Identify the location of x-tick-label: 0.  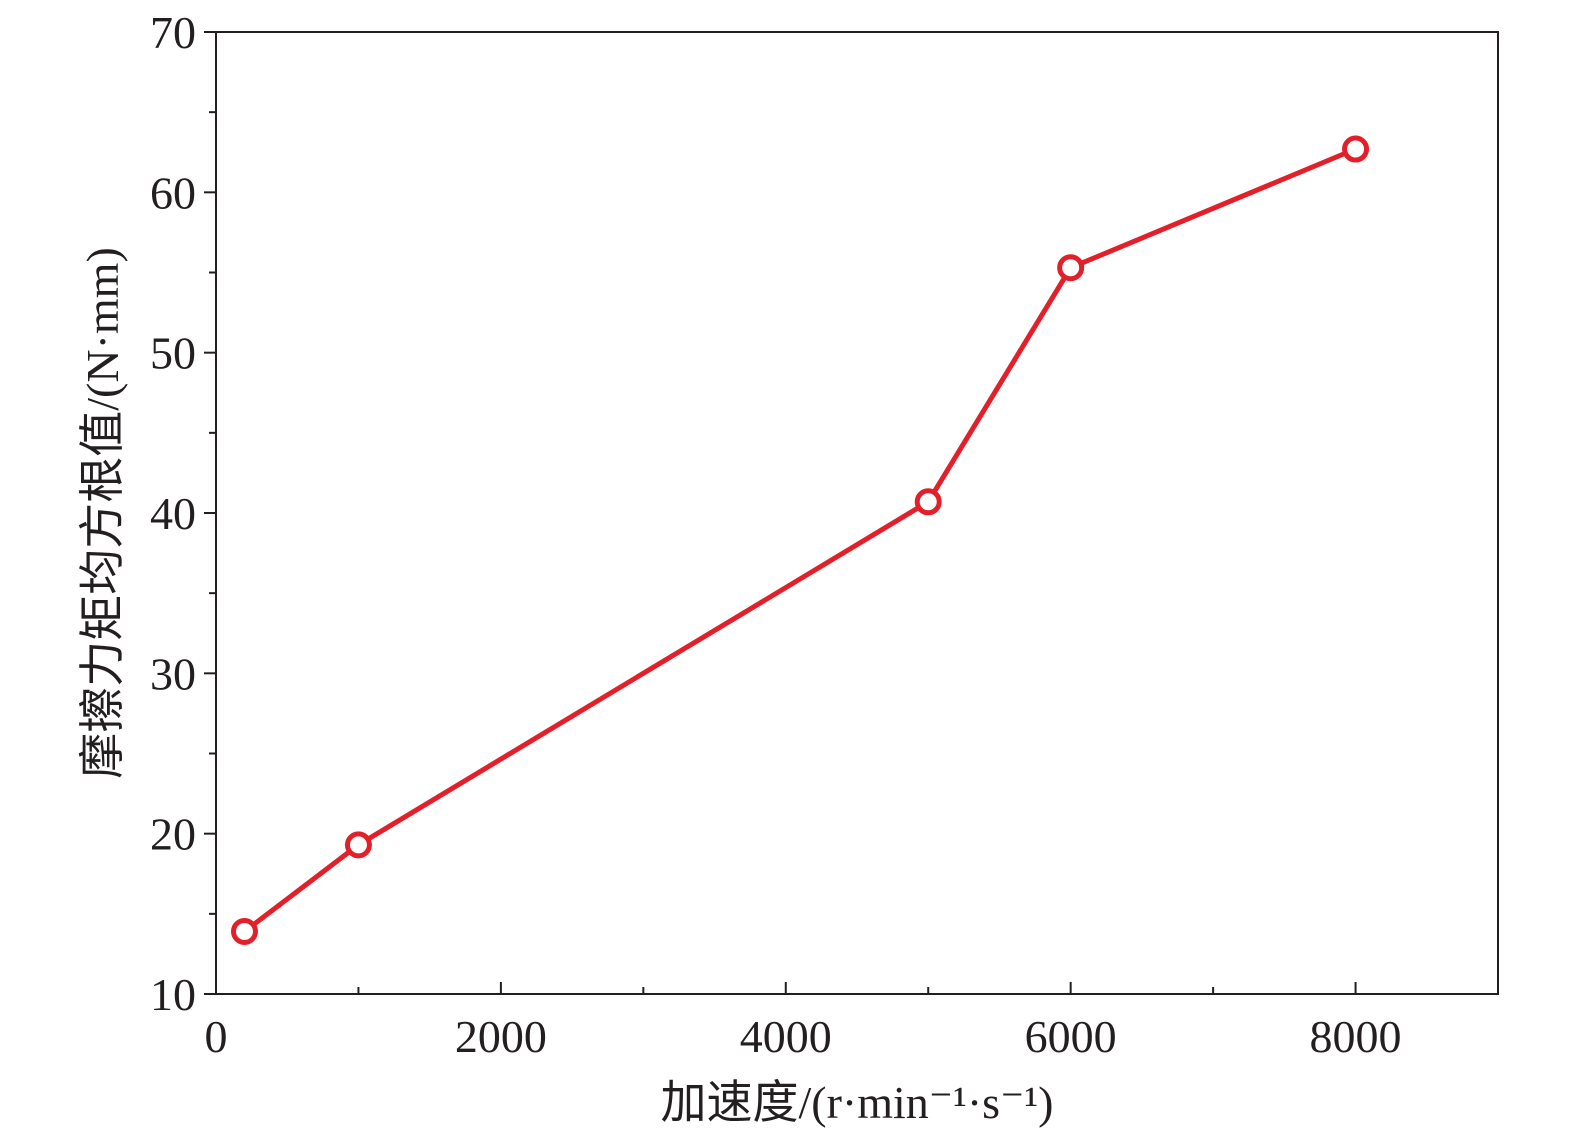
(216, 1036).